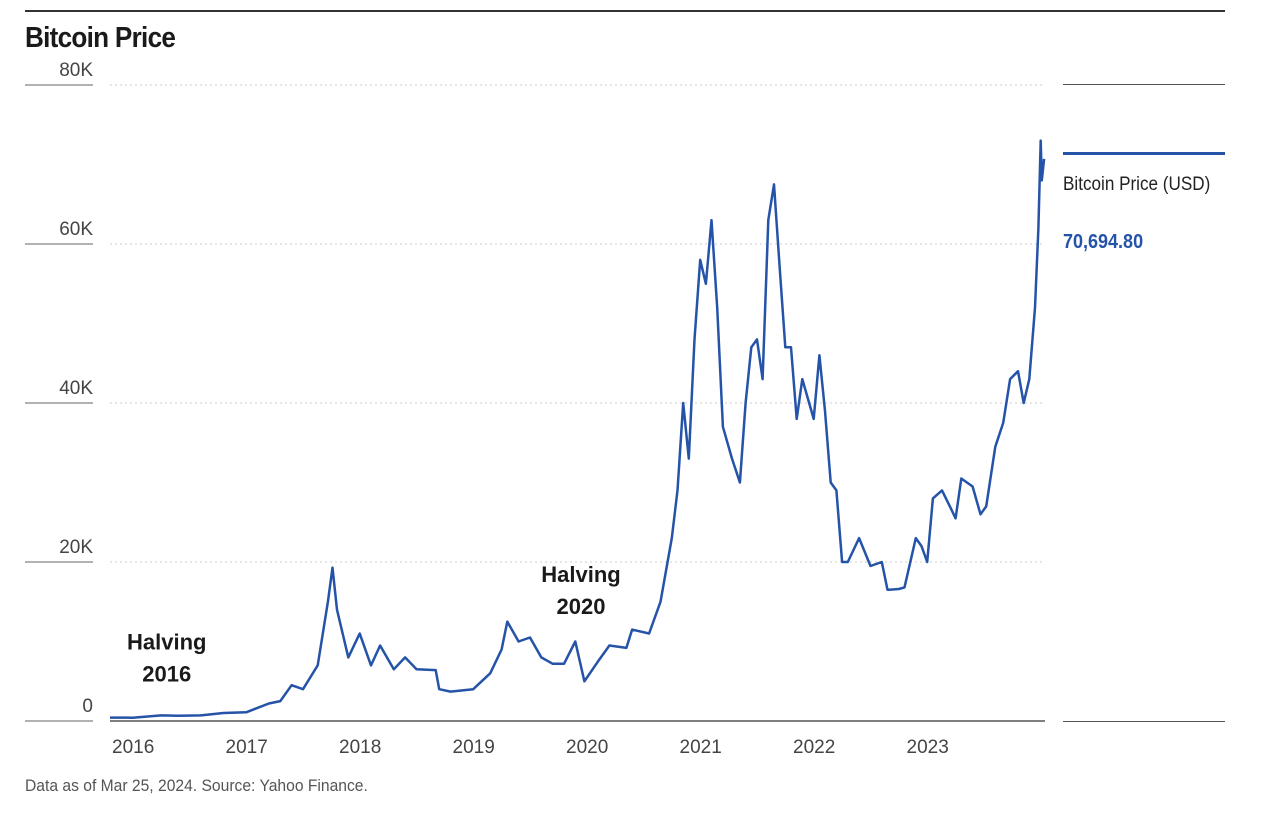 This screenshot has width=1265, height=823. I want to click on x-tick-label: 2022, so click(814, 747).